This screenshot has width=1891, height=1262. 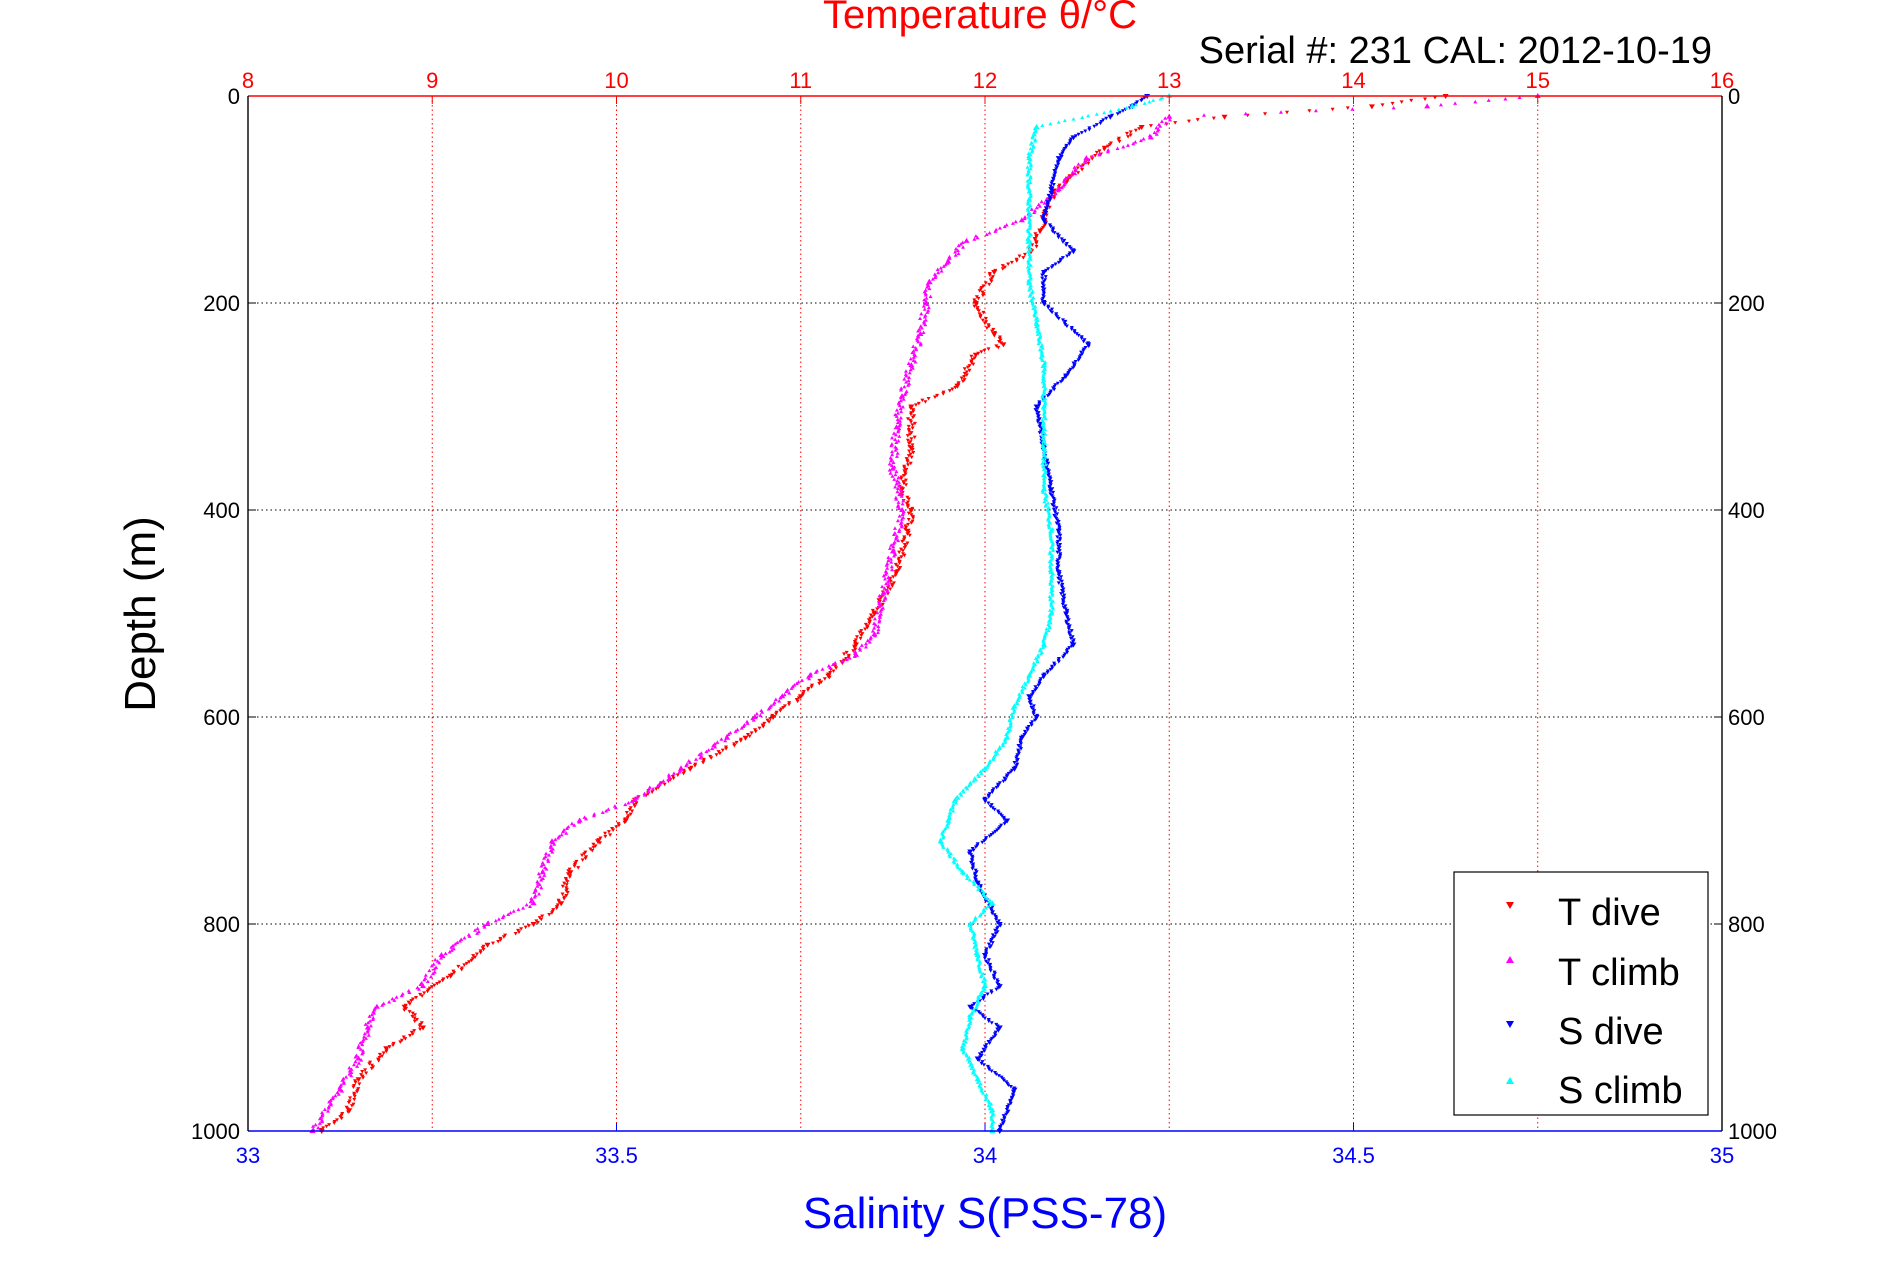 What do you see at coordinates (1593, 973) in the screenshot?
I see `legend-entry-t-climb: T climb` at bounding box center [1593, 973].